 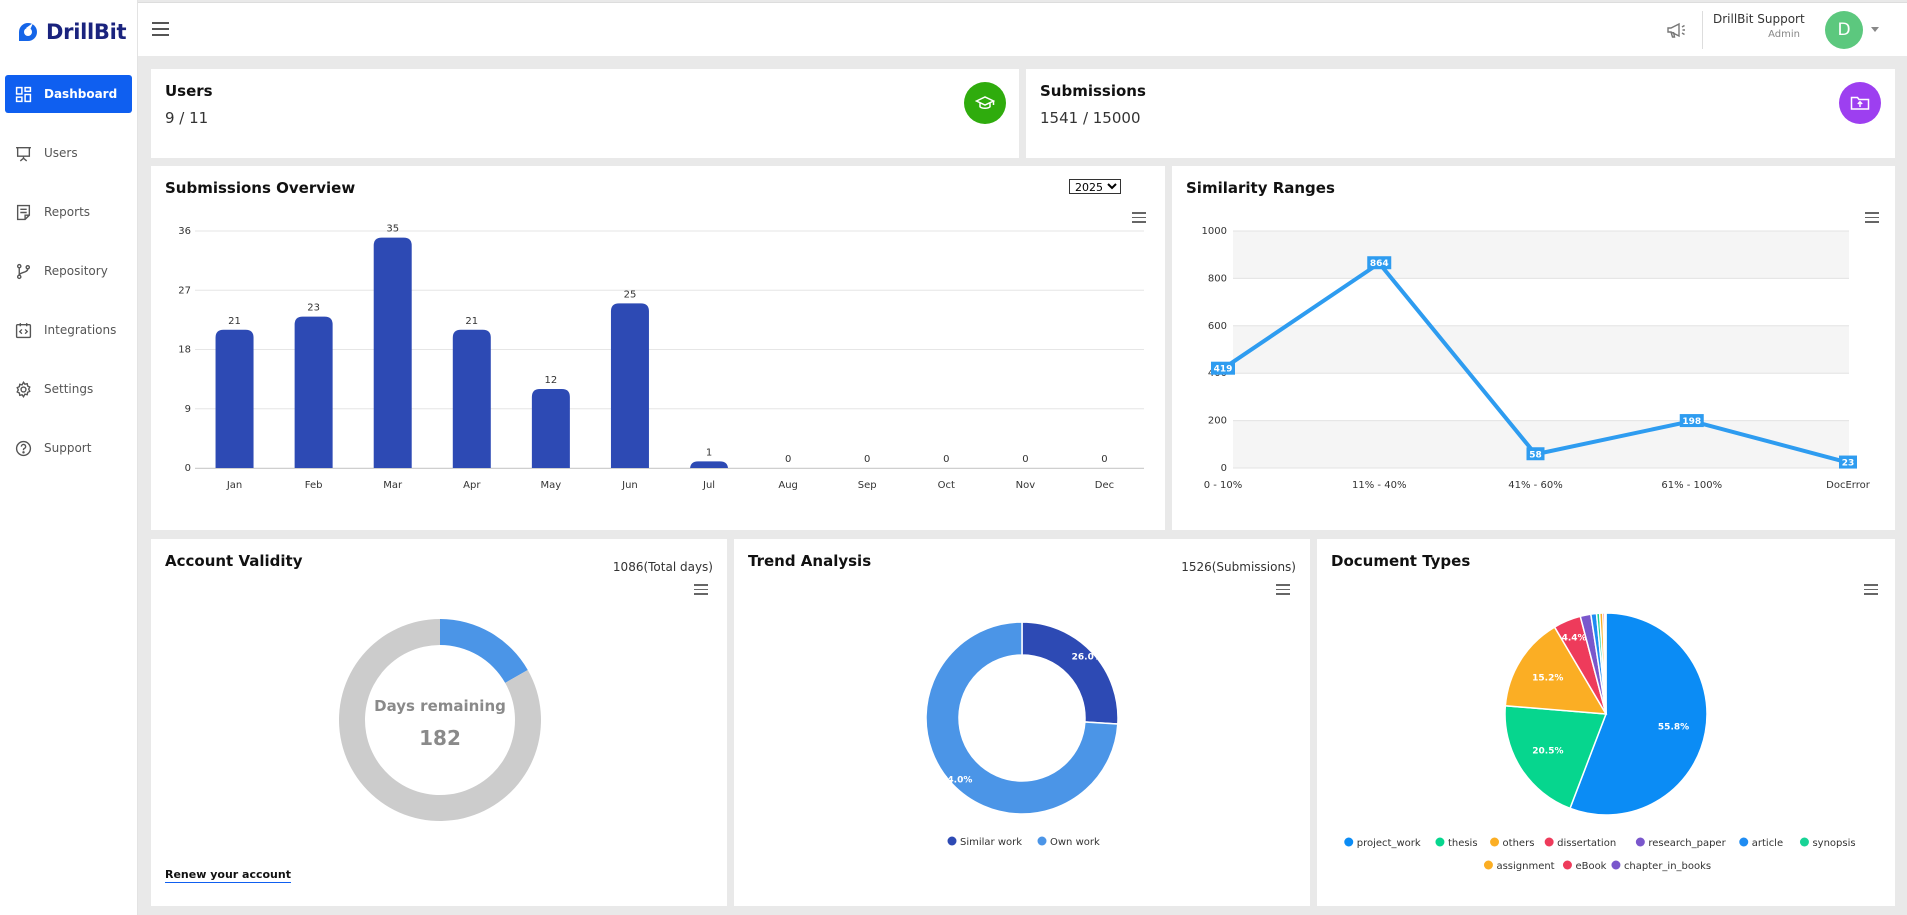 What do you see at coordinates (1087, 658) in the screenshot?
I see `data-label: 26.0%` at bounding box center [1087, 658].